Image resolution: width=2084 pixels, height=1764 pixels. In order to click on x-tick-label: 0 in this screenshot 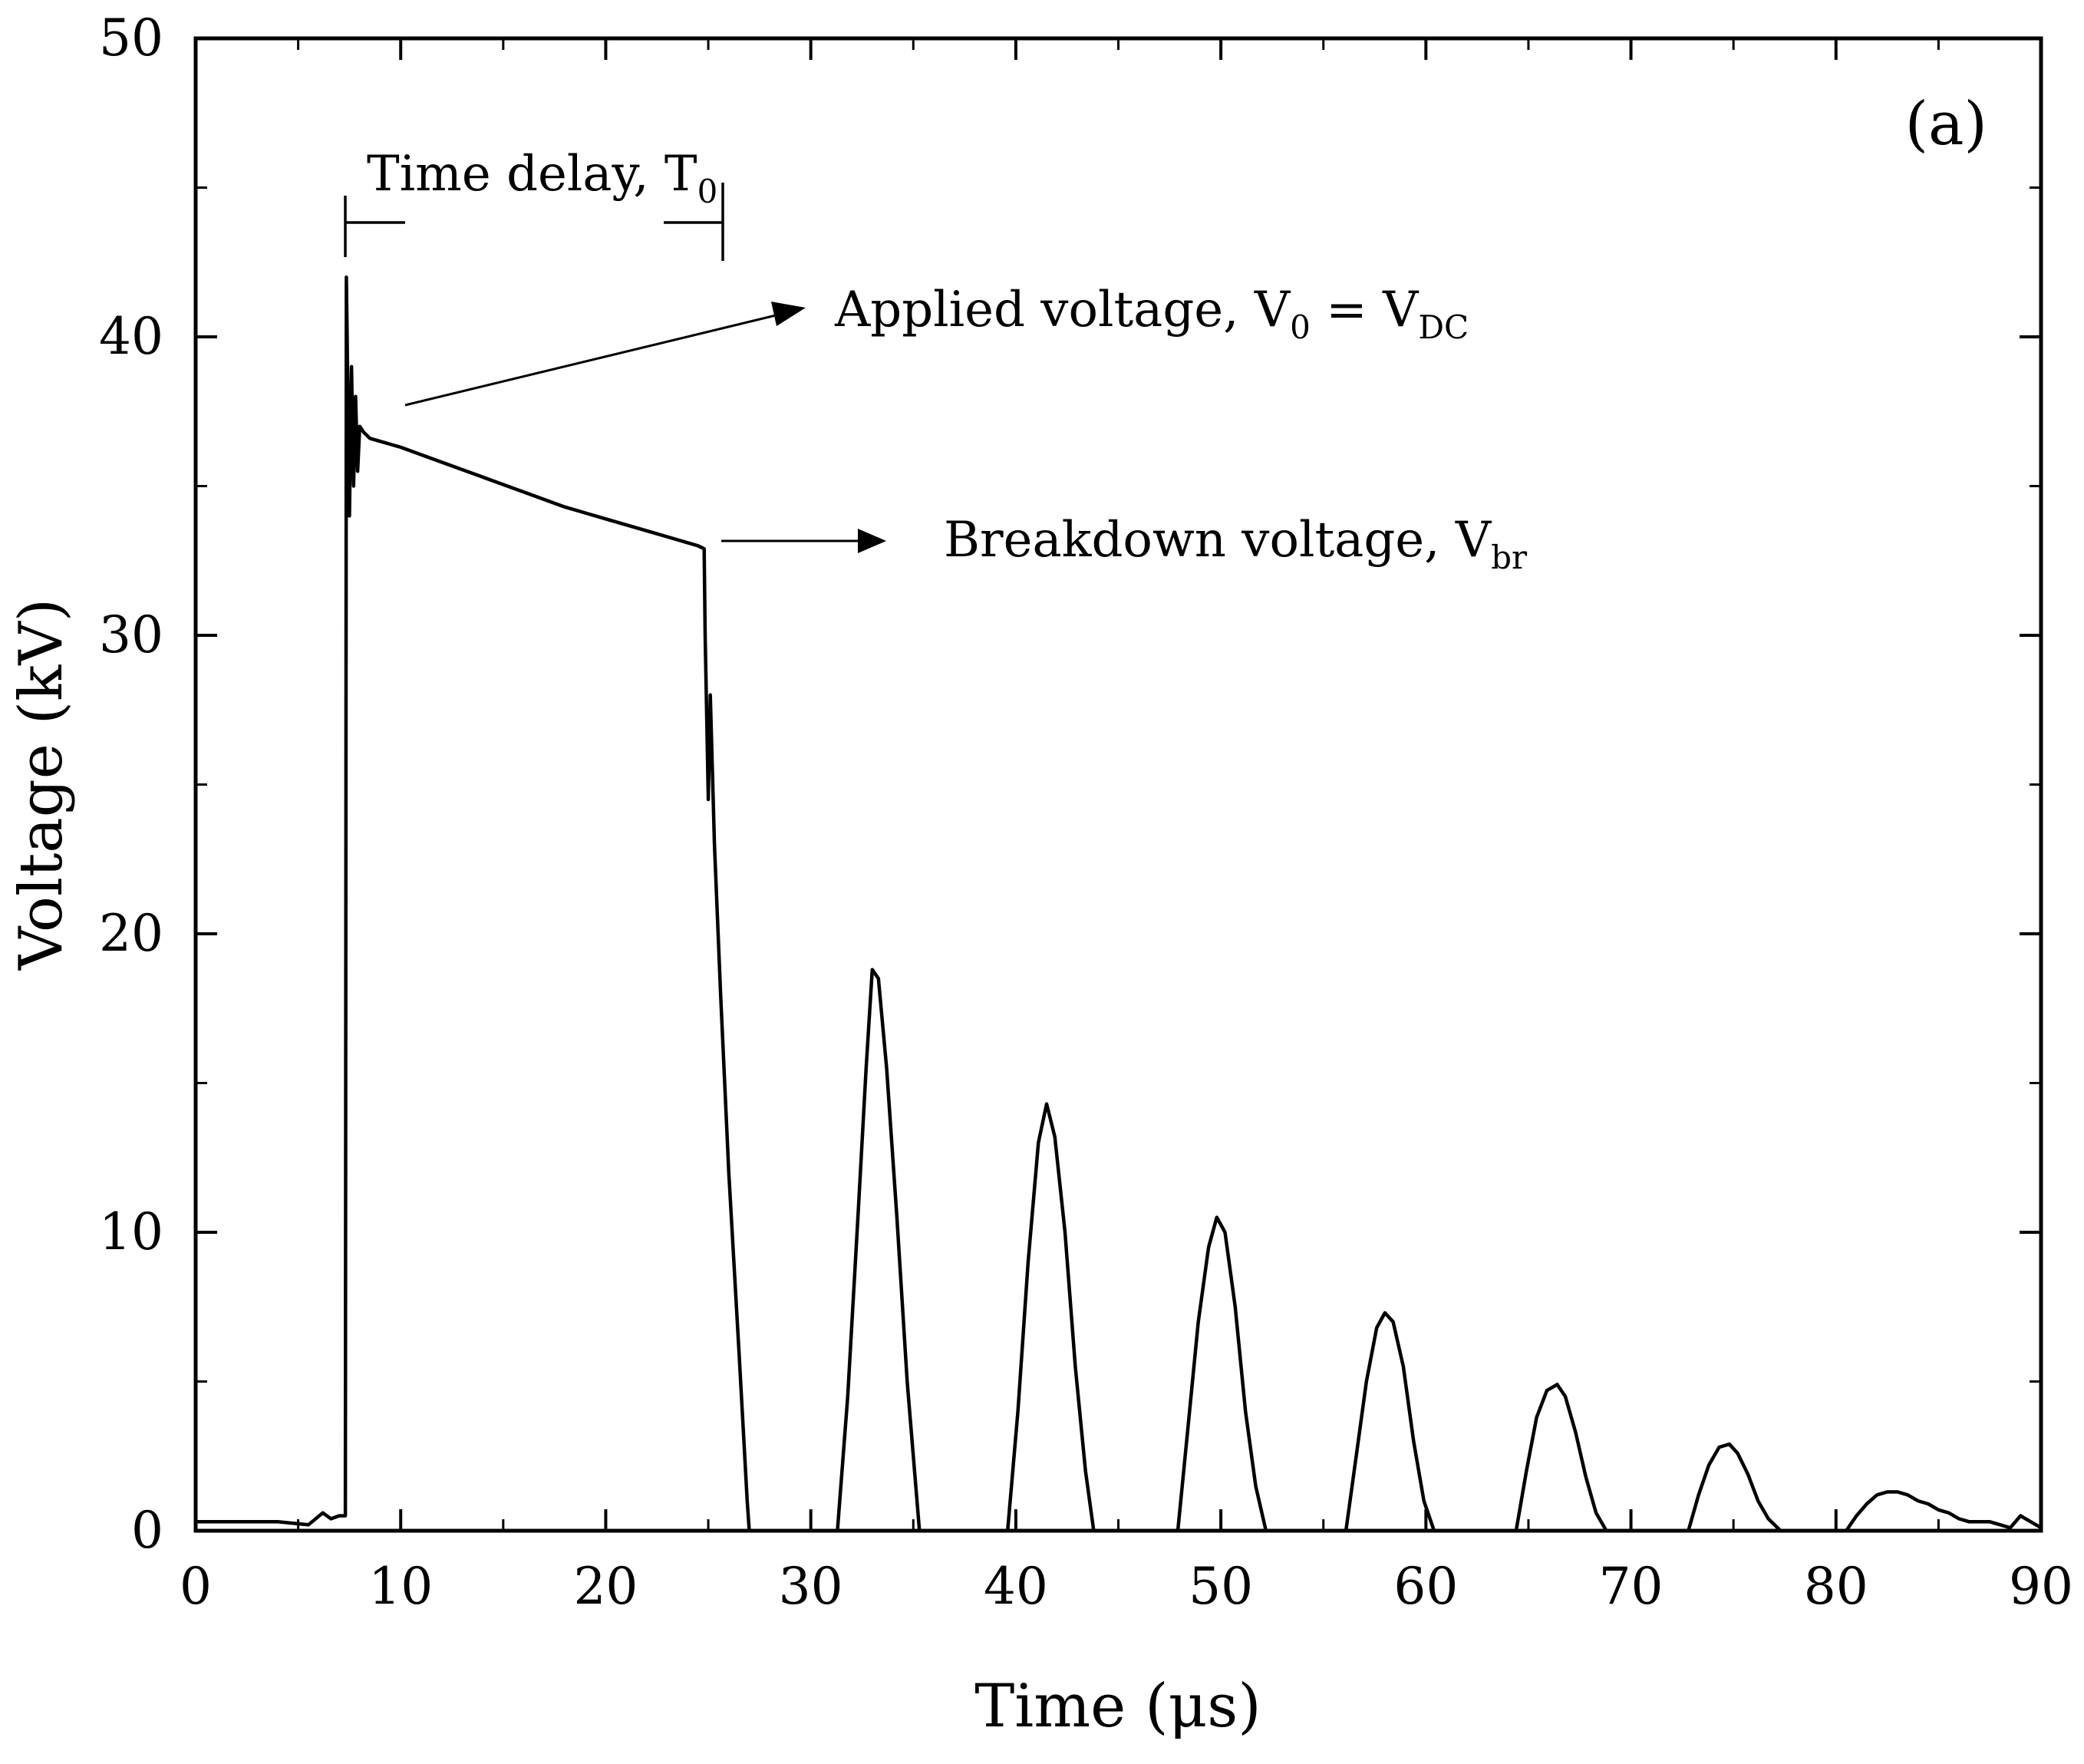, I will do `click(196, 1586)`.